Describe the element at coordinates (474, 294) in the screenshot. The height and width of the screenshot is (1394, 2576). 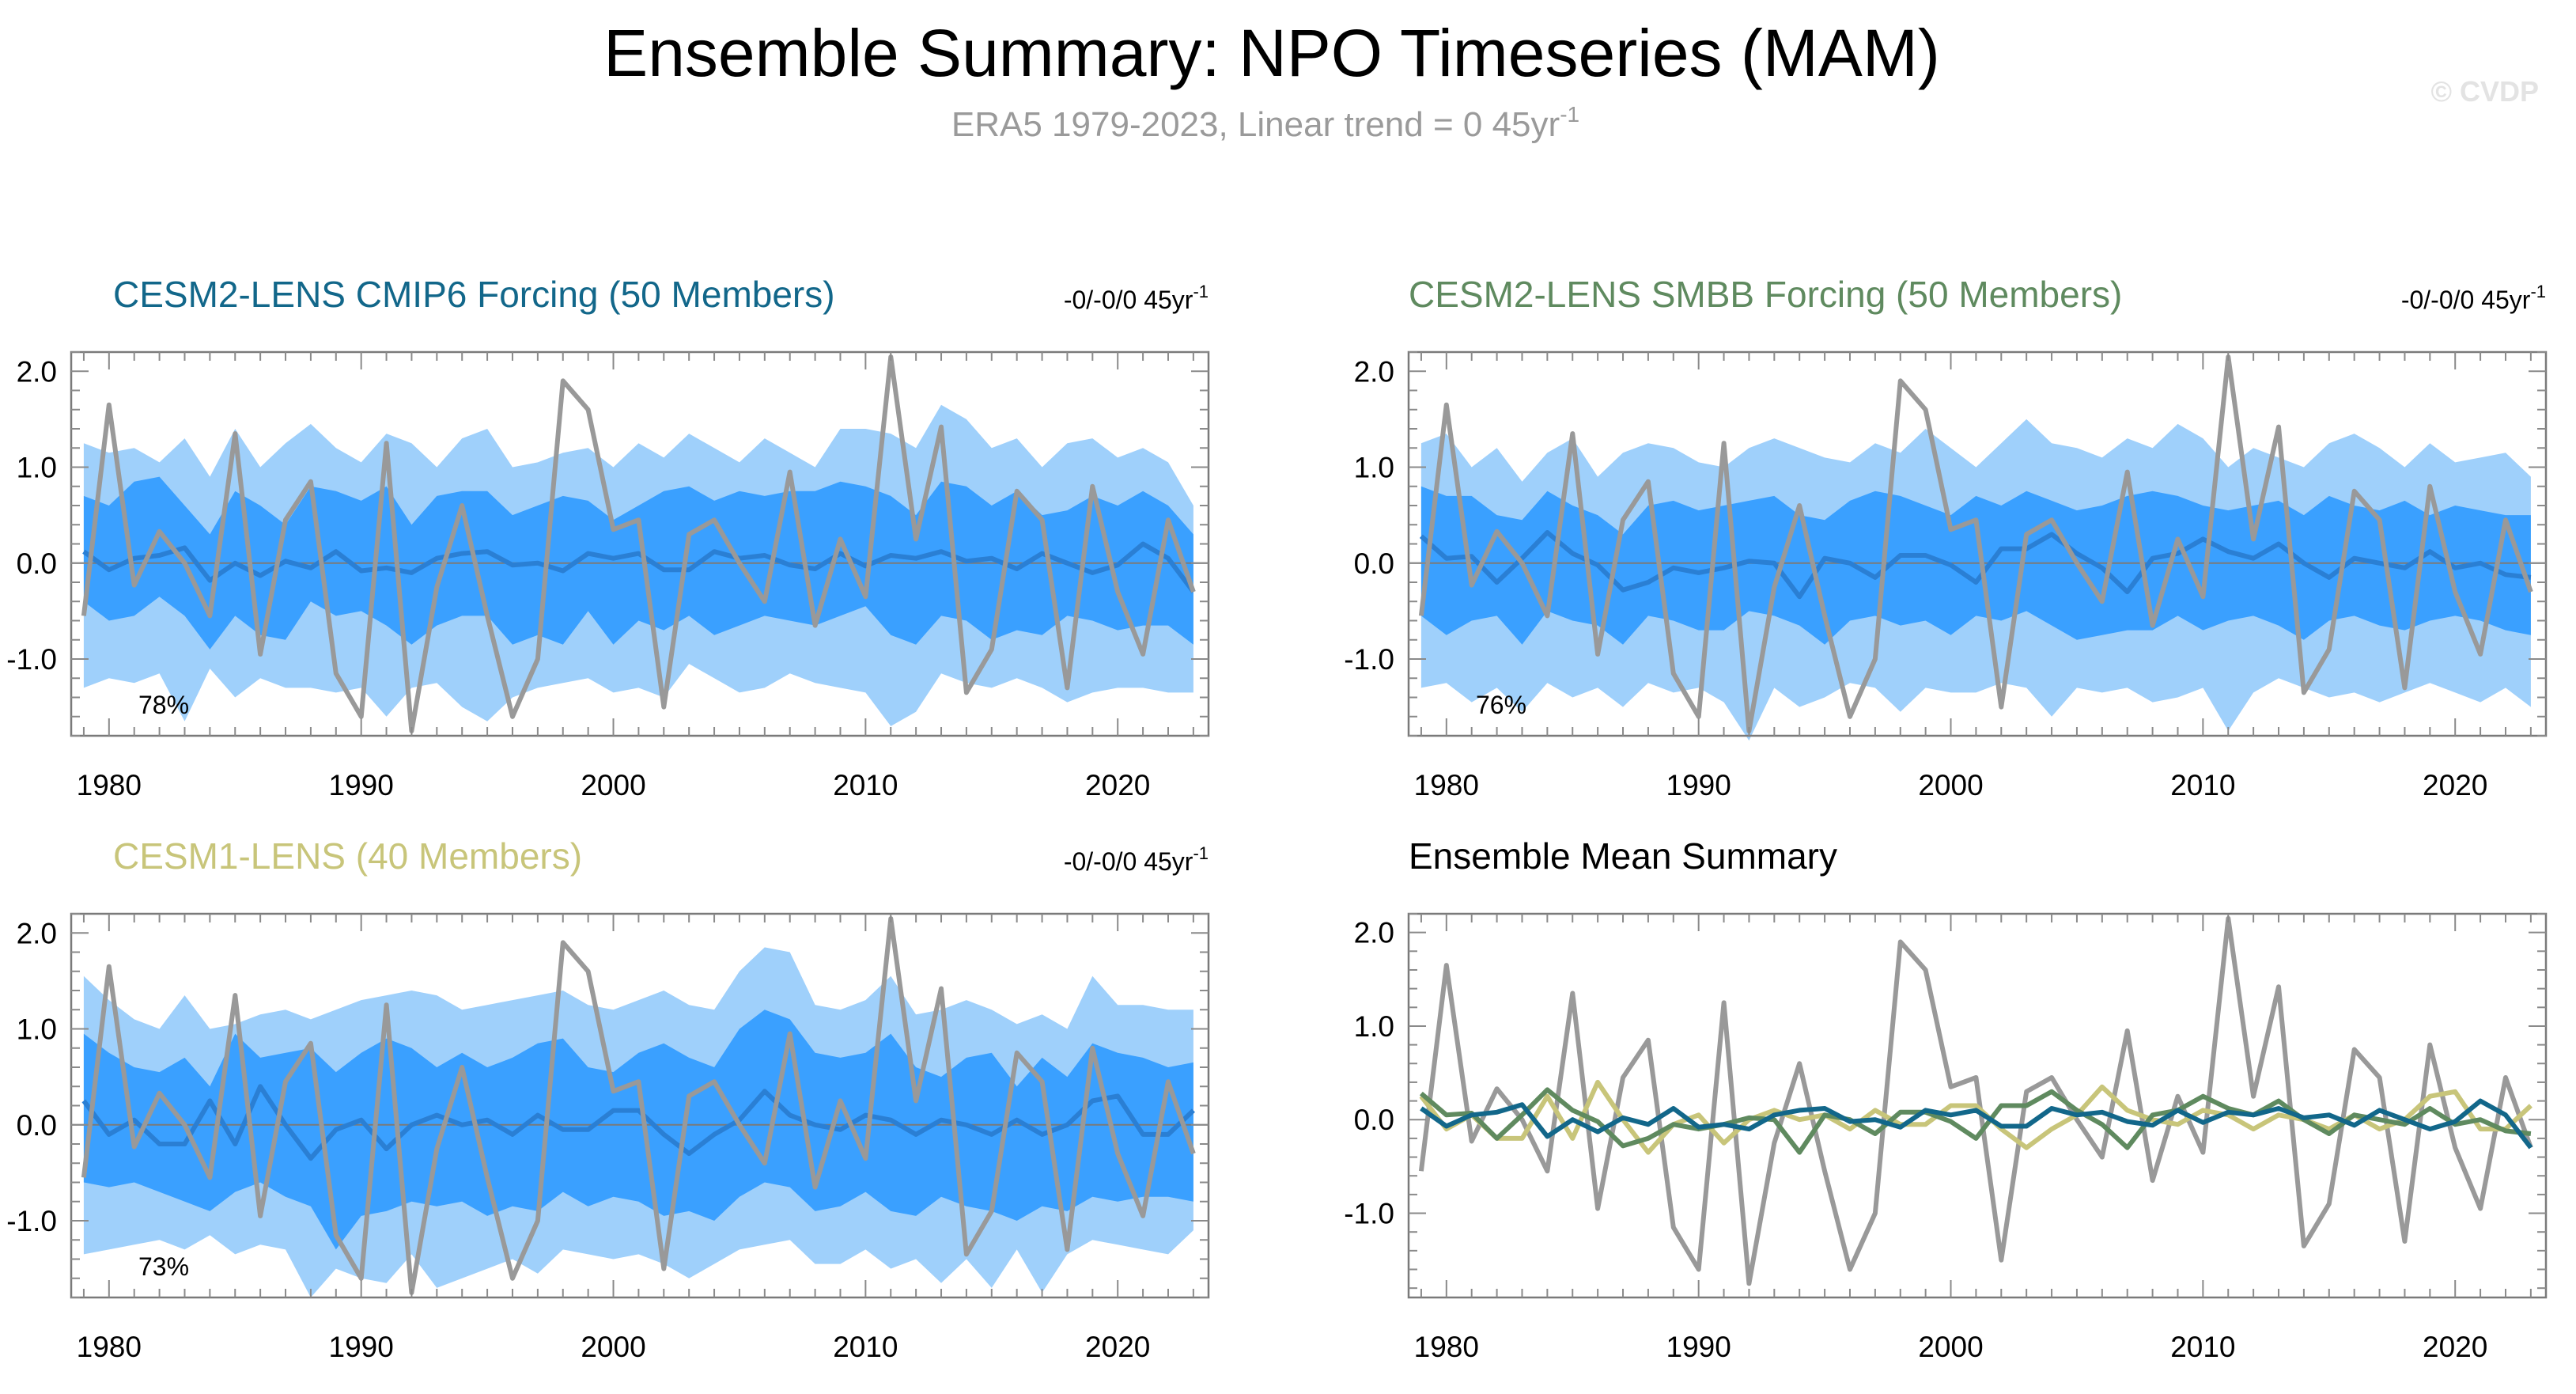
I see `panel-title: CESM2-LENS CMIP6 Forcing (50 Members)` at that location.